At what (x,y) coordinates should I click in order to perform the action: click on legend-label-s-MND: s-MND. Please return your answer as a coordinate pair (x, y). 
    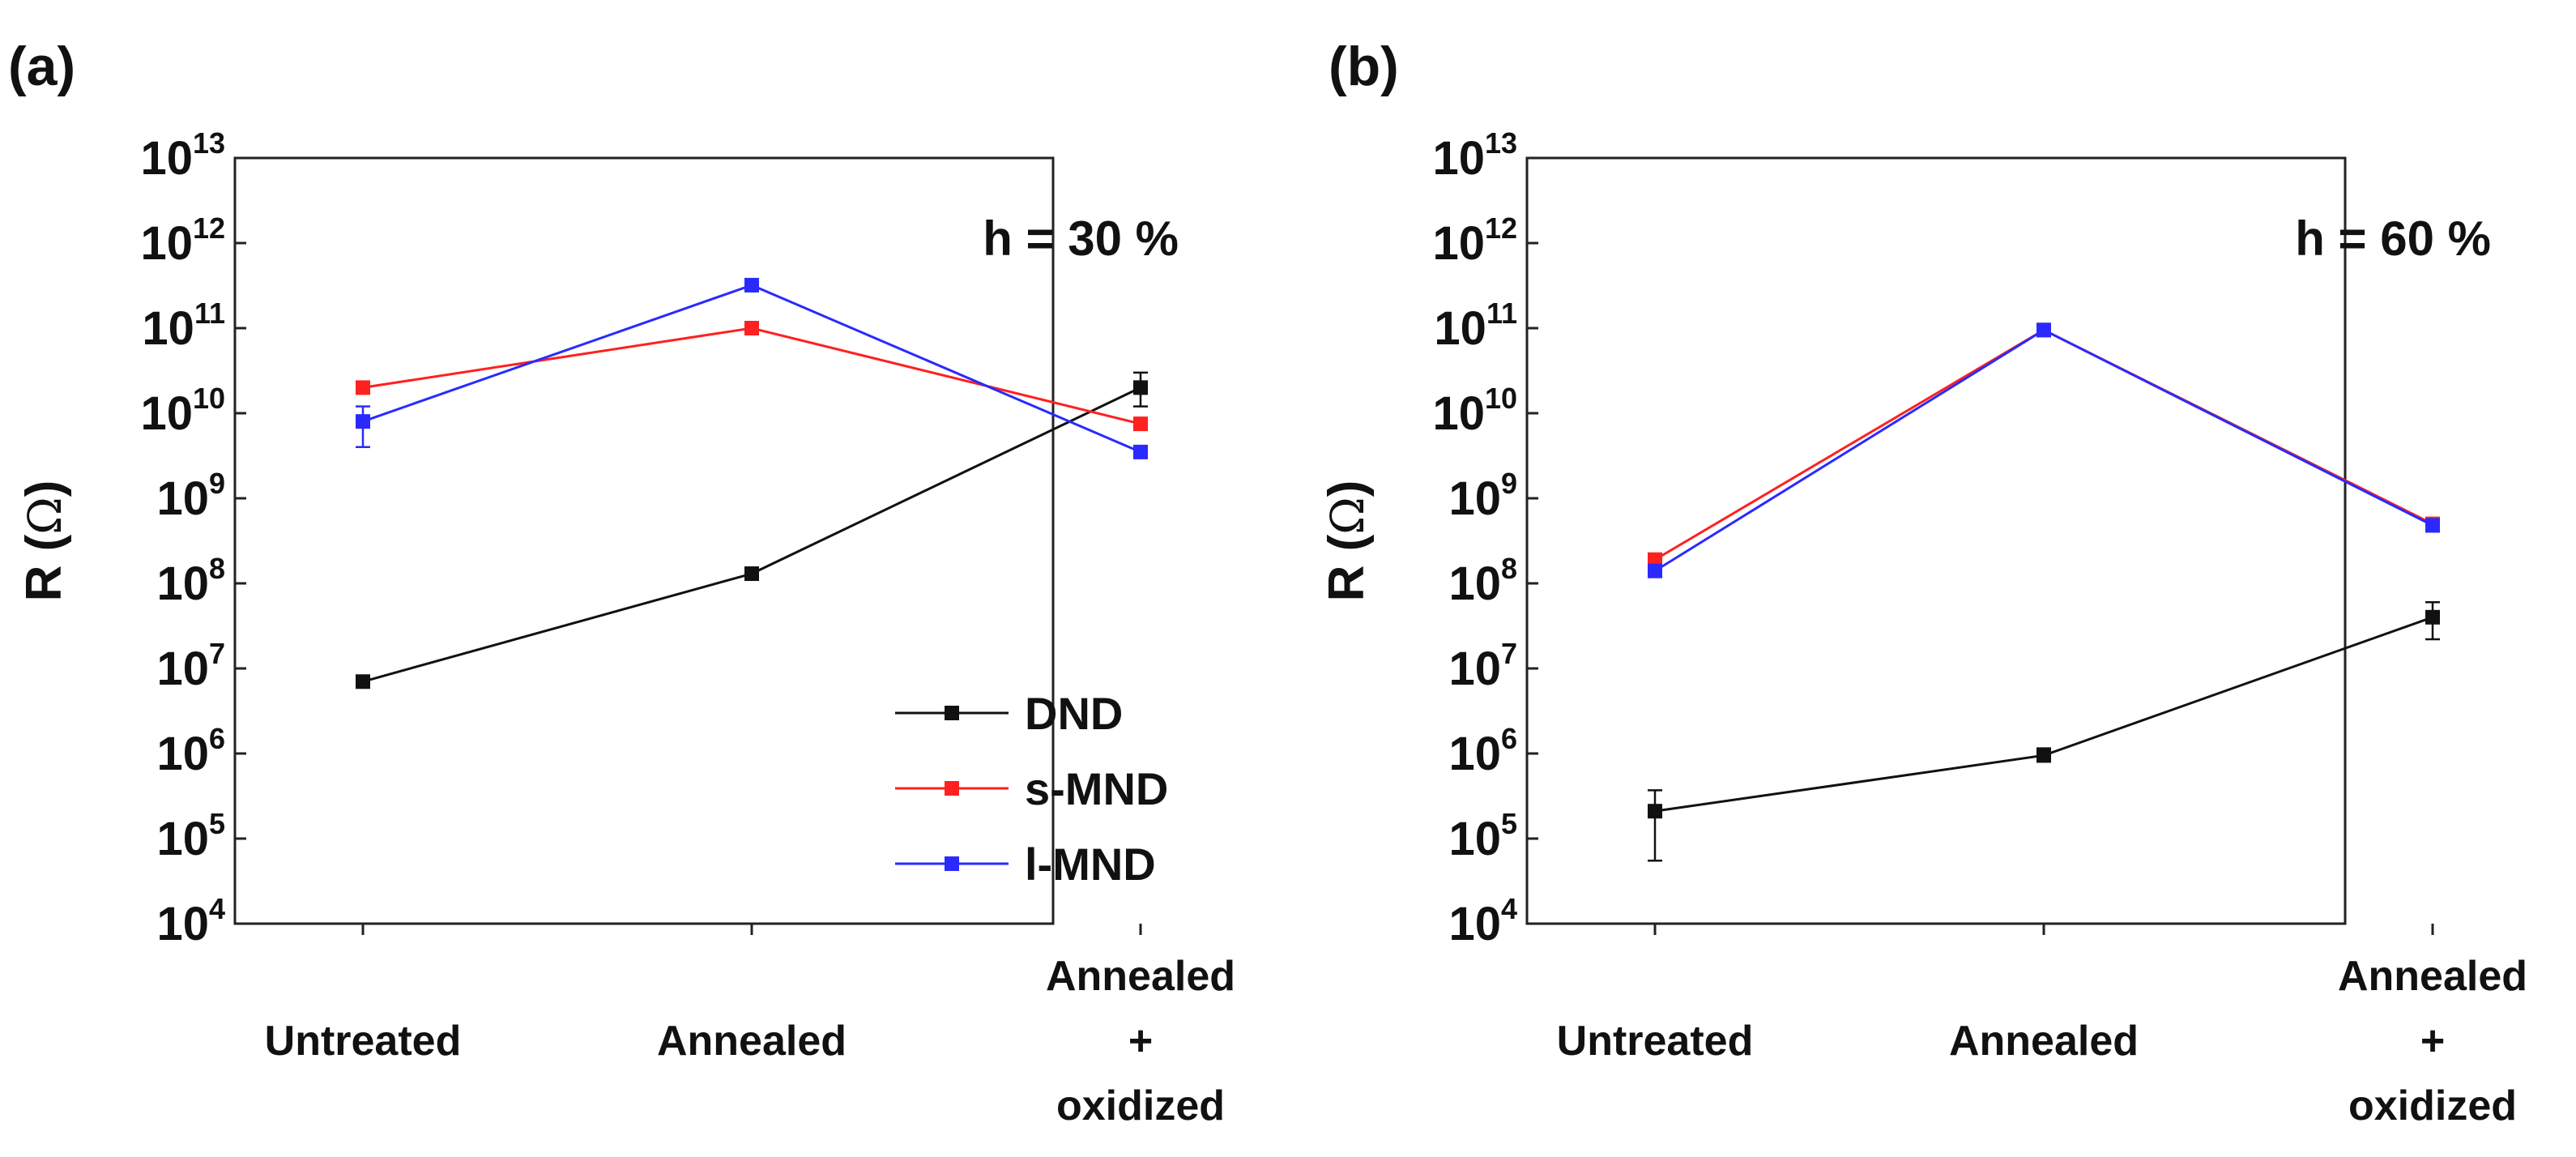
    Looking at the image, I should click on (1097, 789).